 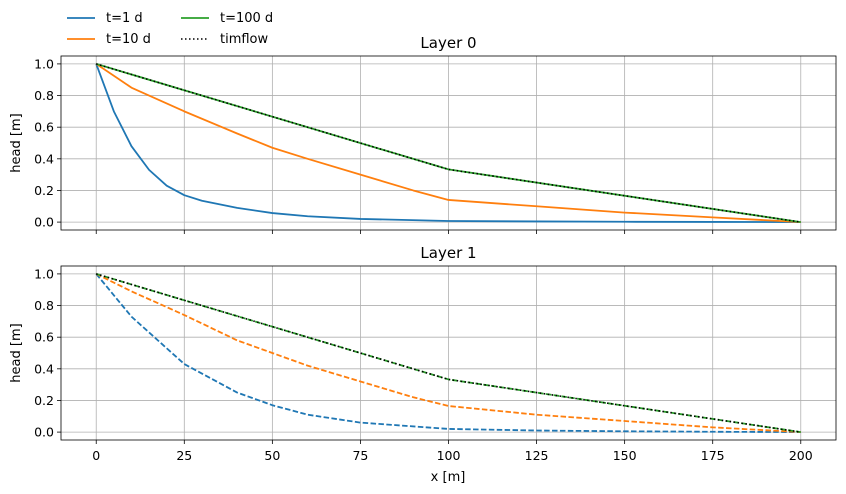 What do you see at coordinates (128, 39) in the screenshot?
I see `legend-label: t=10 d` at bounding box center [128, 39].